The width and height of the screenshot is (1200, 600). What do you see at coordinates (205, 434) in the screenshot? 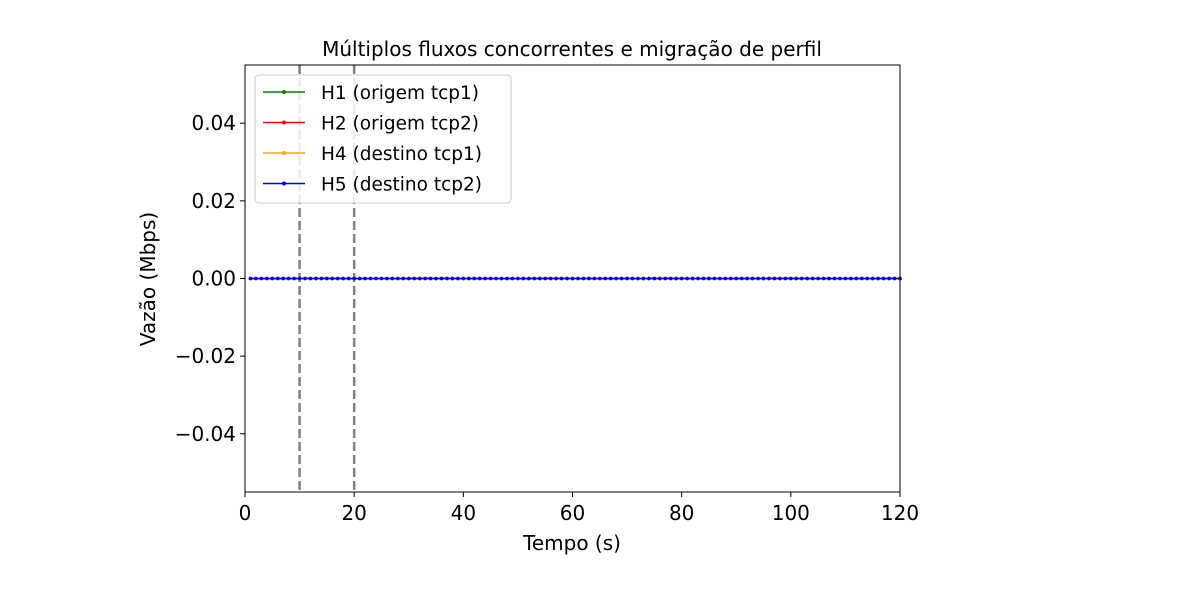
I see `y-tick-label: −0.04` at bounding box center [205, 434].